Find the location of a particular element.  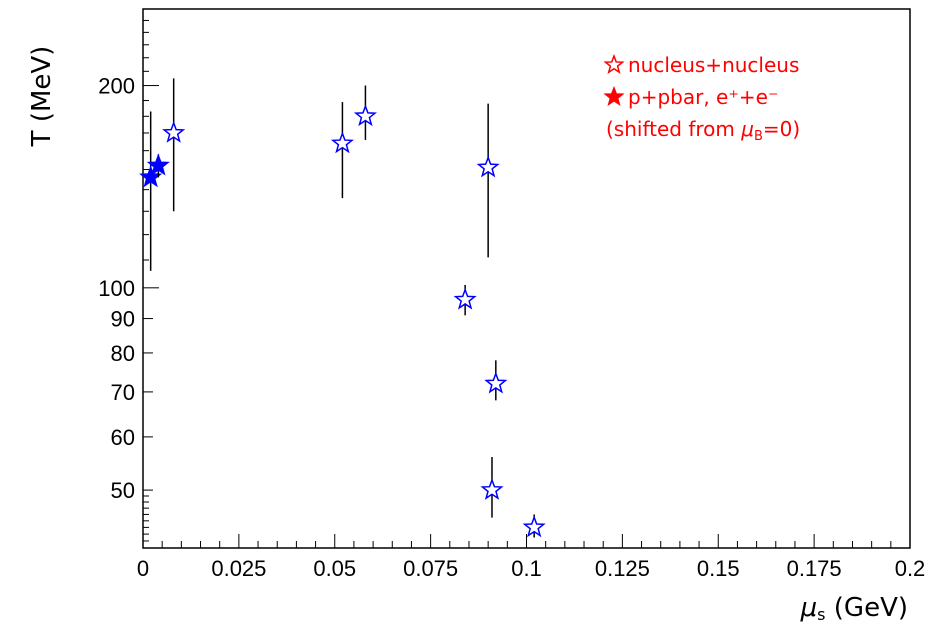

y-tick-label: 60 is located at coordinates (123, 437).